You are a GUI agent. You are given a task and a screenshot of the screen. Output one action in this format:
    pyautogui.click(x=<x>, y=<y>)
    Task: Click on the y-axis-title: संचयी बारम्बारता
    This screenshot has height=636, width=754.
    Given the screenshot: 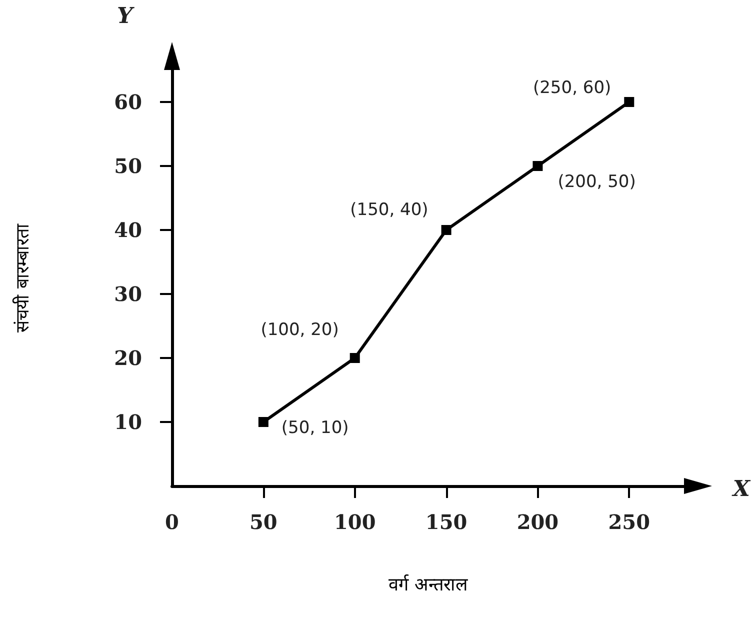 What is the action you would take?
    pyautogui.click(x=23, y=278)
    